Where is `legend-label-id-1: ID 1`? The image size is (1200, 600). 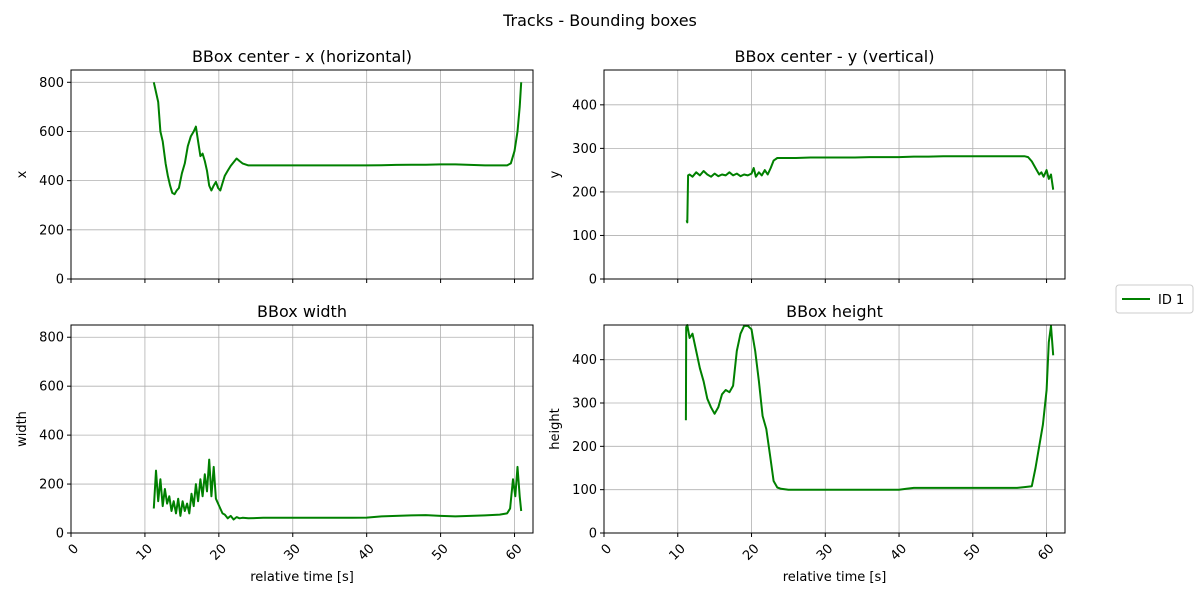
legend-label-id-1: ID 1 is located at coordinates (1171, 300).